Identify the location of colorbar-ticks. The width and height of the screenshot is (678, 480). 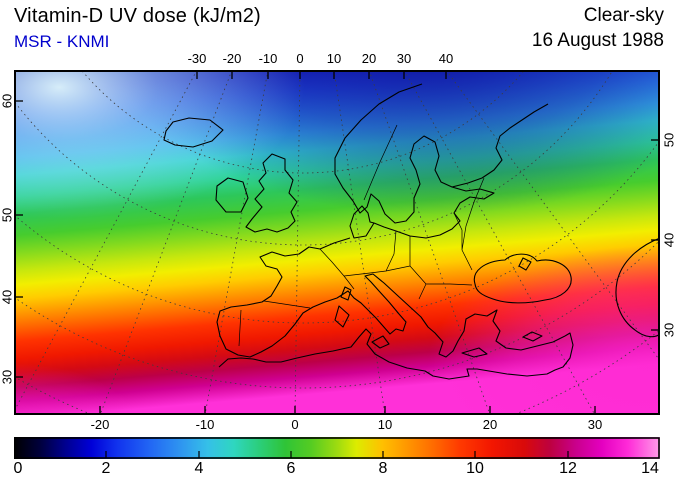
(337, 454).